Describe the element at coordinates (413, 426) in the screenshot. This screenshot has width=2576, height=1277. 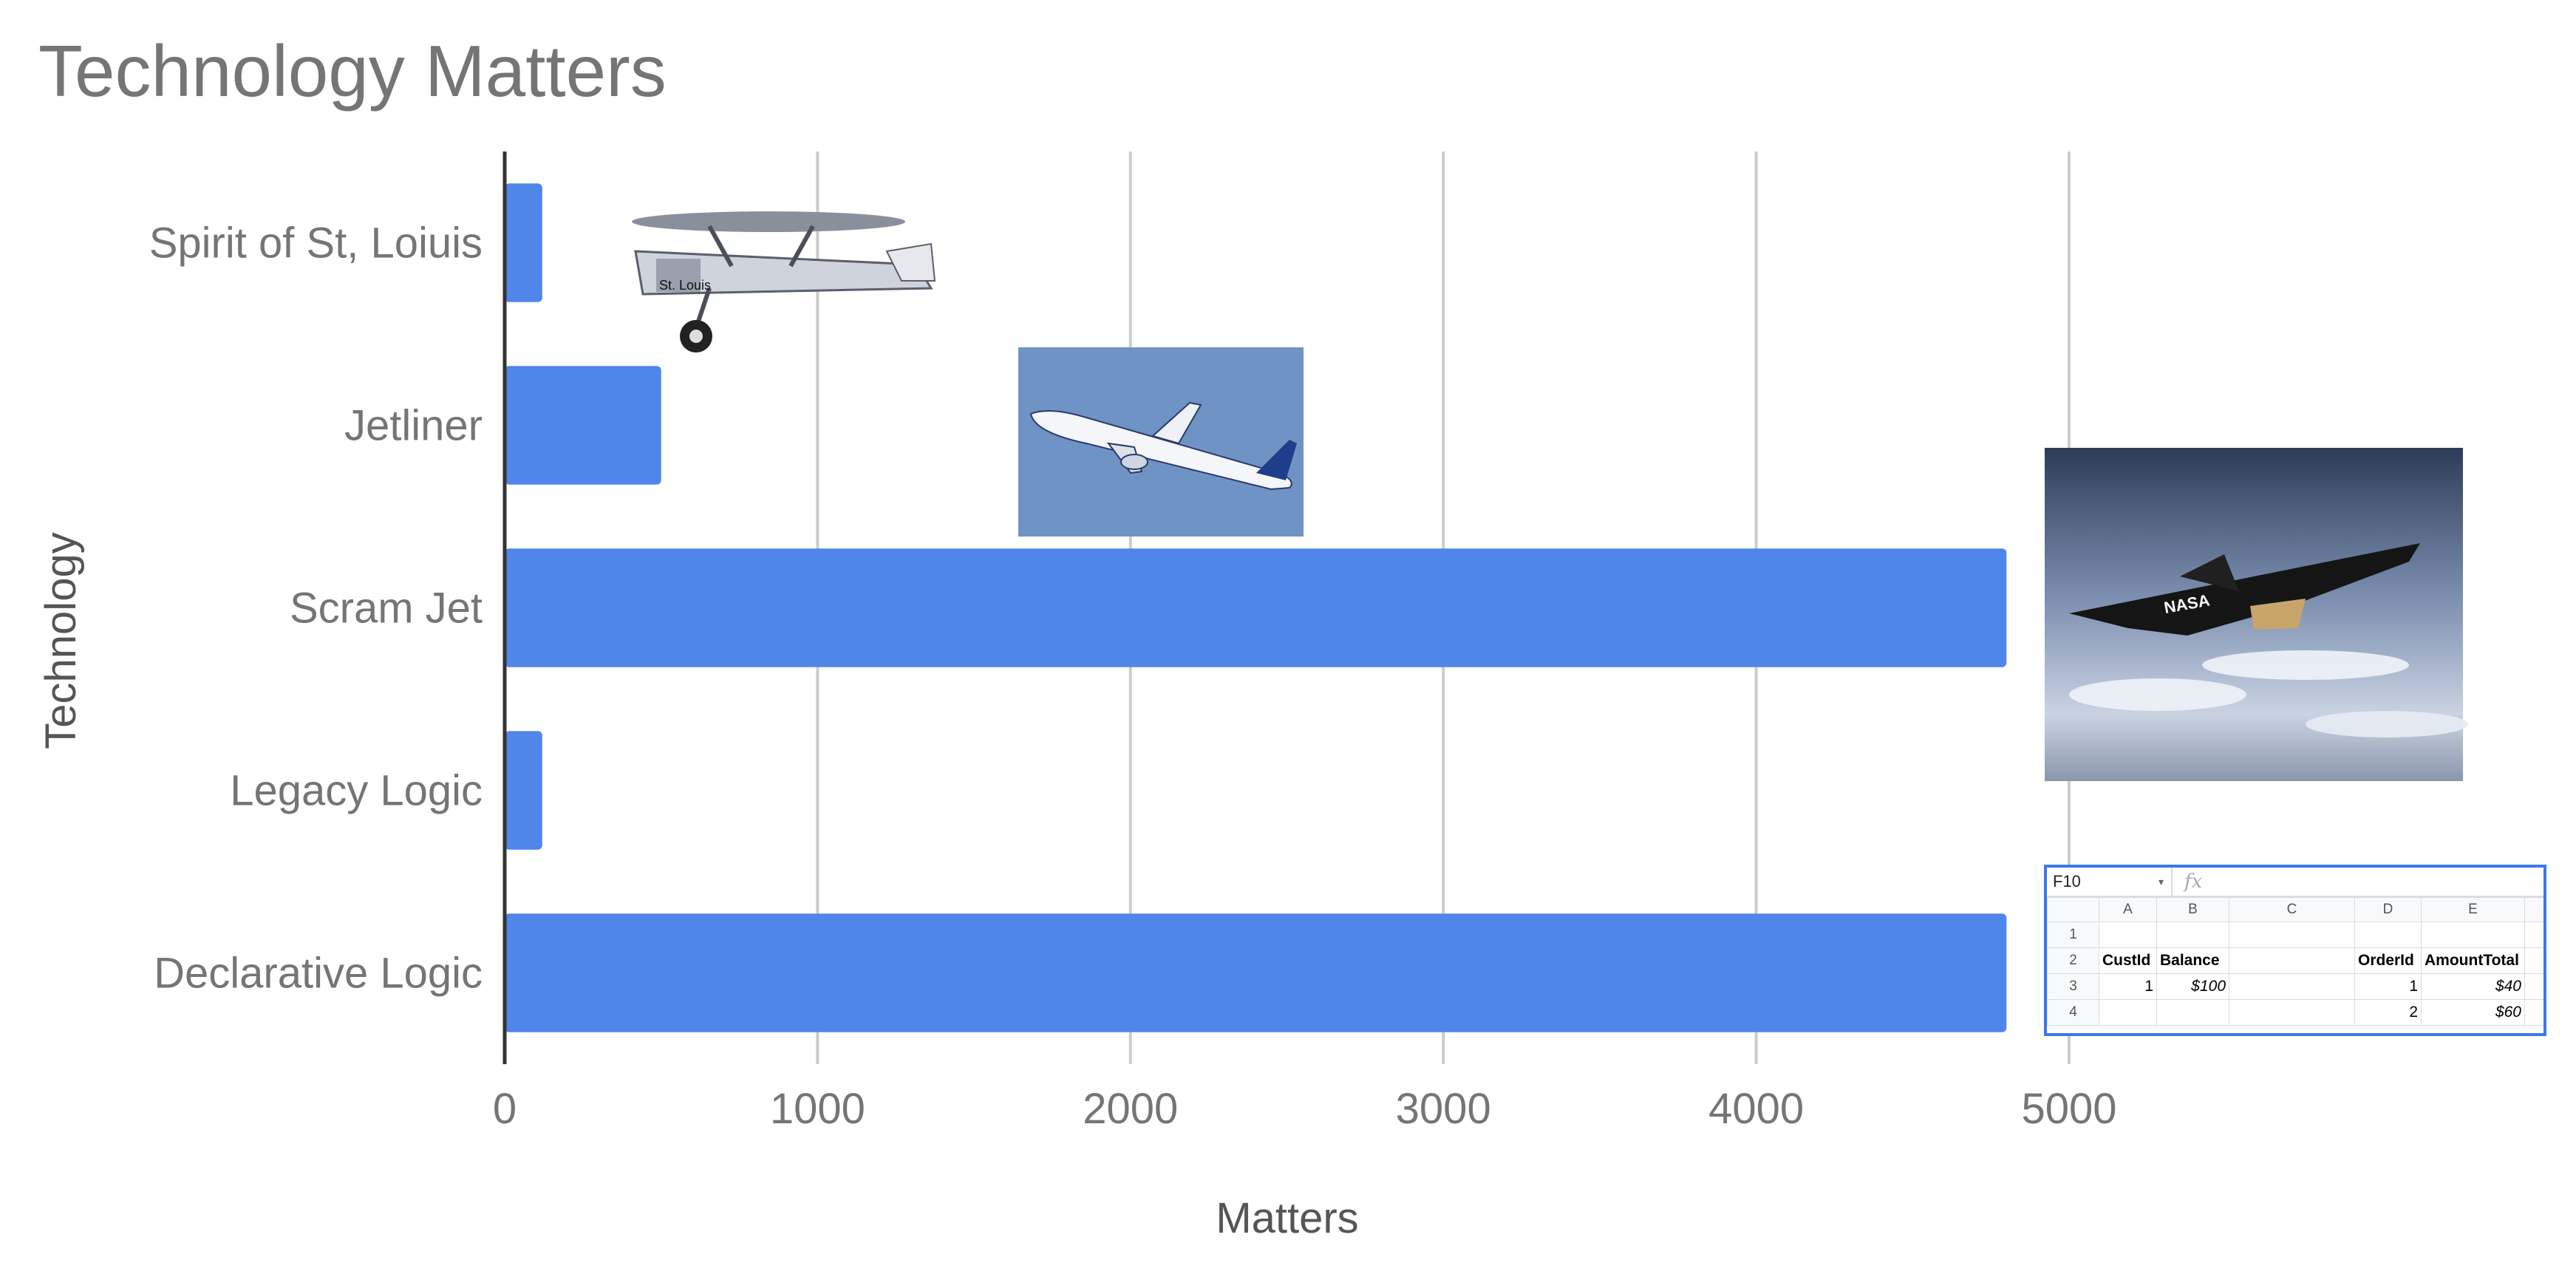
I see `category-label: Jetliner` at that location.